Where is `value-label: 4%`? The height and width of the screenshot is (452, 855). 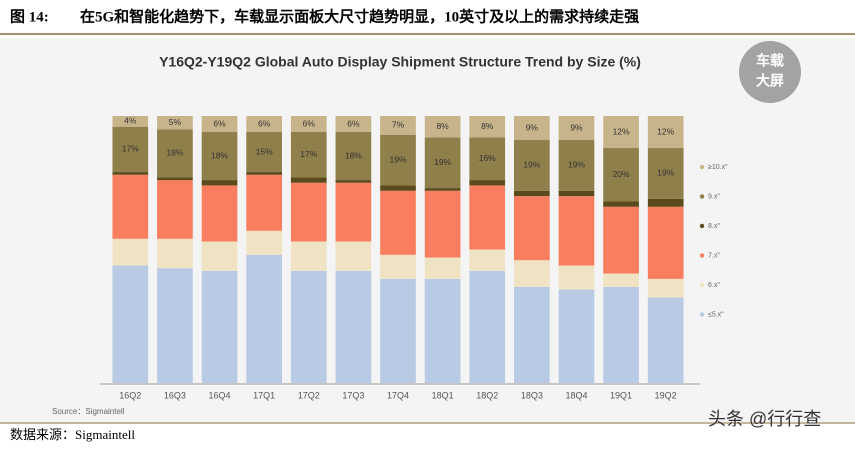
value-label: 4% is located at coordinates (130, 121).